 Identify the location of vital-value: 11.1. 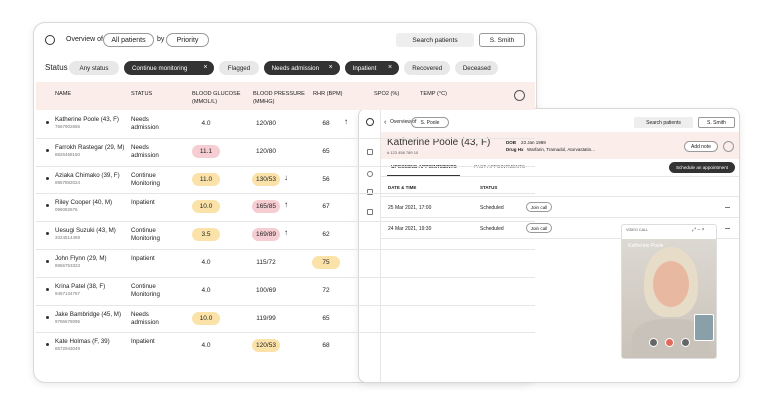
(206, 151).